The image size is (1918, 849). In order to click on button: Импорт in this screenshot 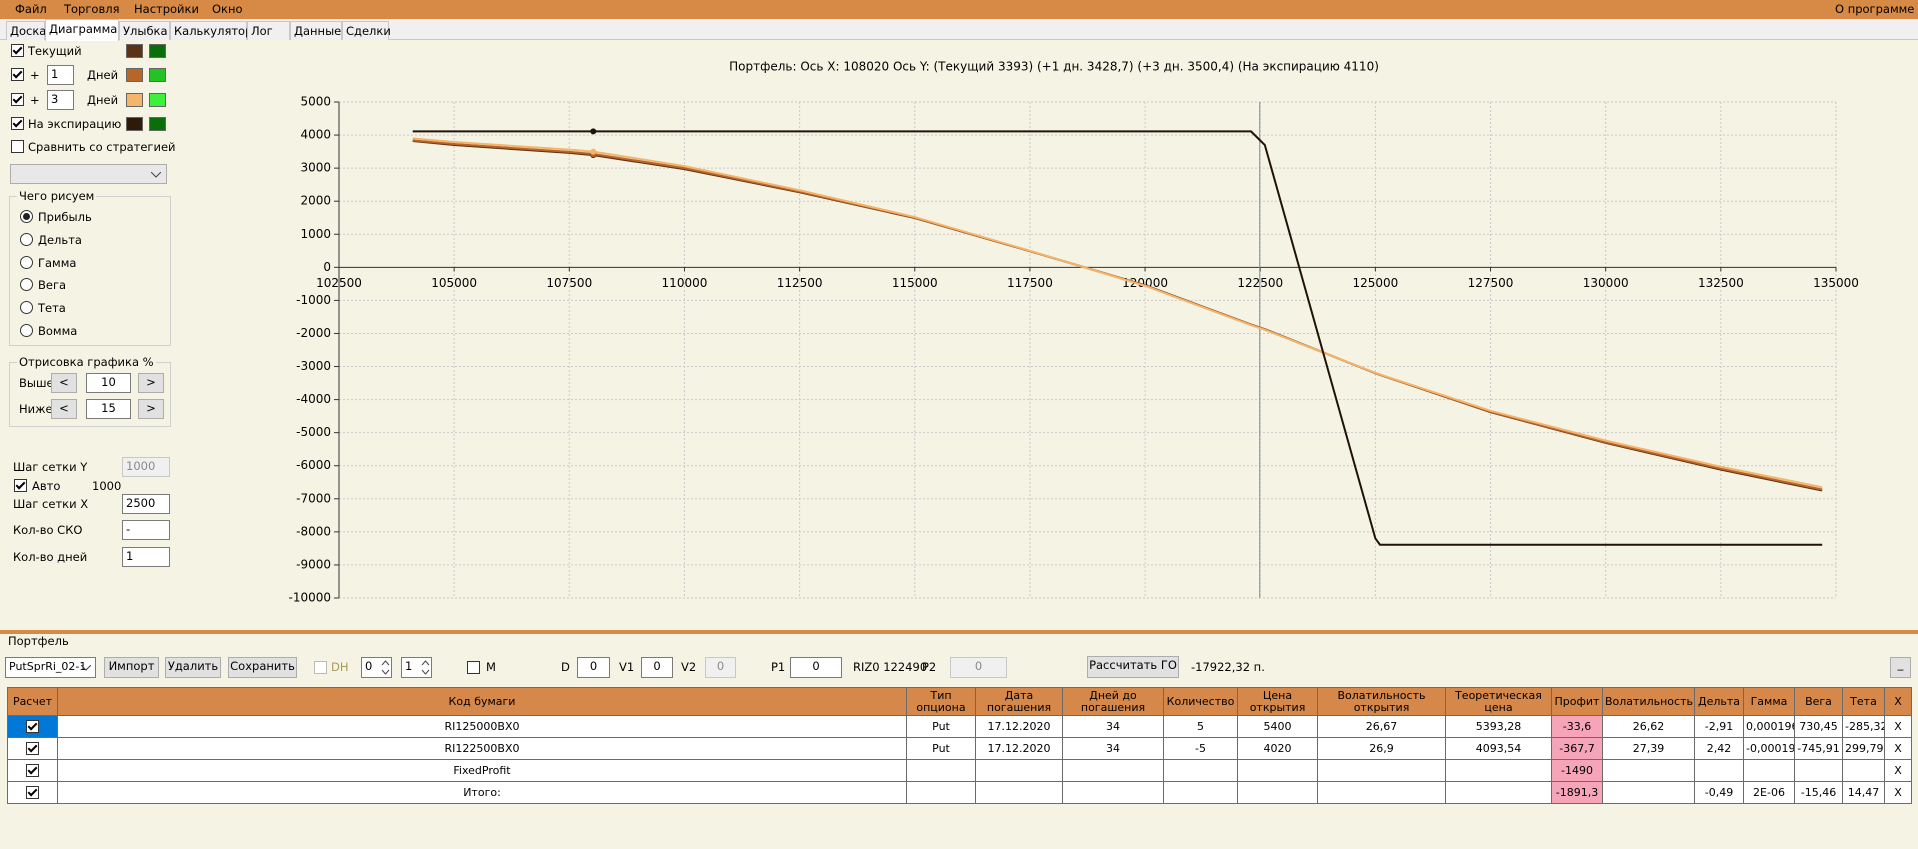, I will do `click(131, 667)`.